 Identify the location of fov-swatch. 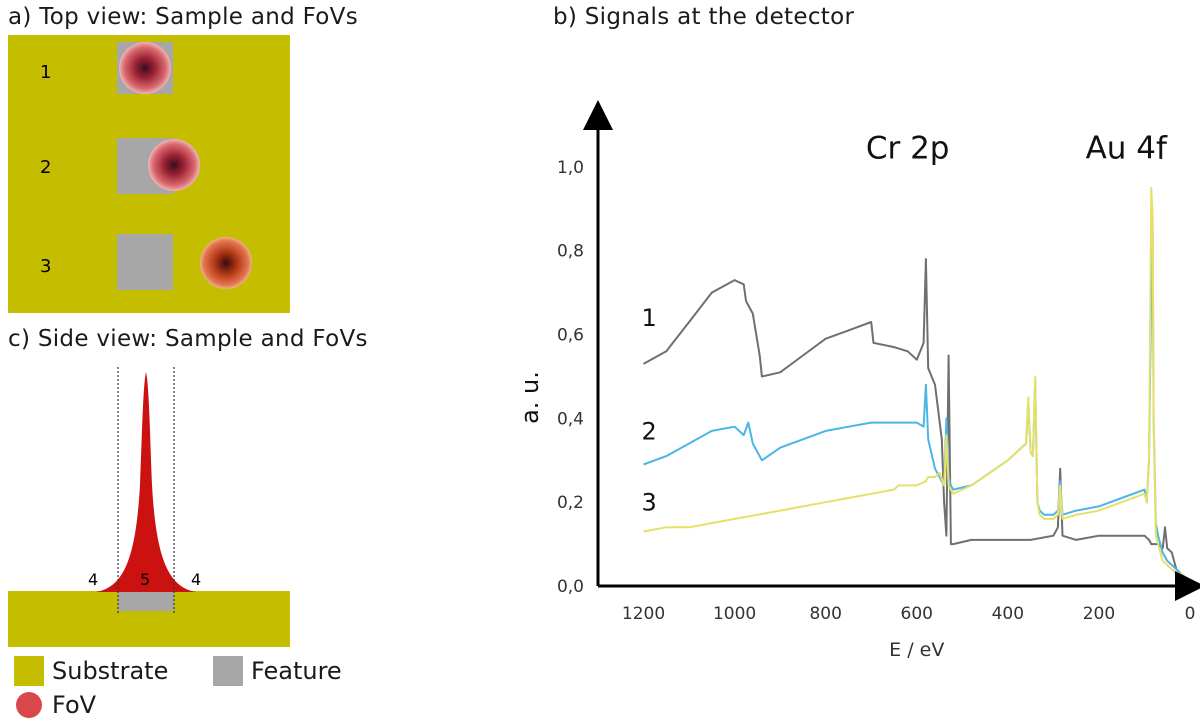
(29, 705).